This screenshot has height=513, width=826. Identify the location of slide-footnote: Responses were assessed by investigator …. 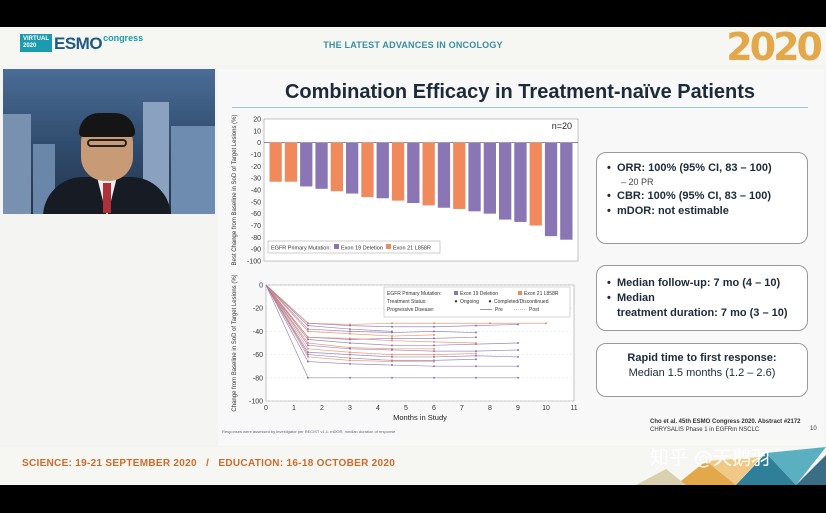
(309, 431).